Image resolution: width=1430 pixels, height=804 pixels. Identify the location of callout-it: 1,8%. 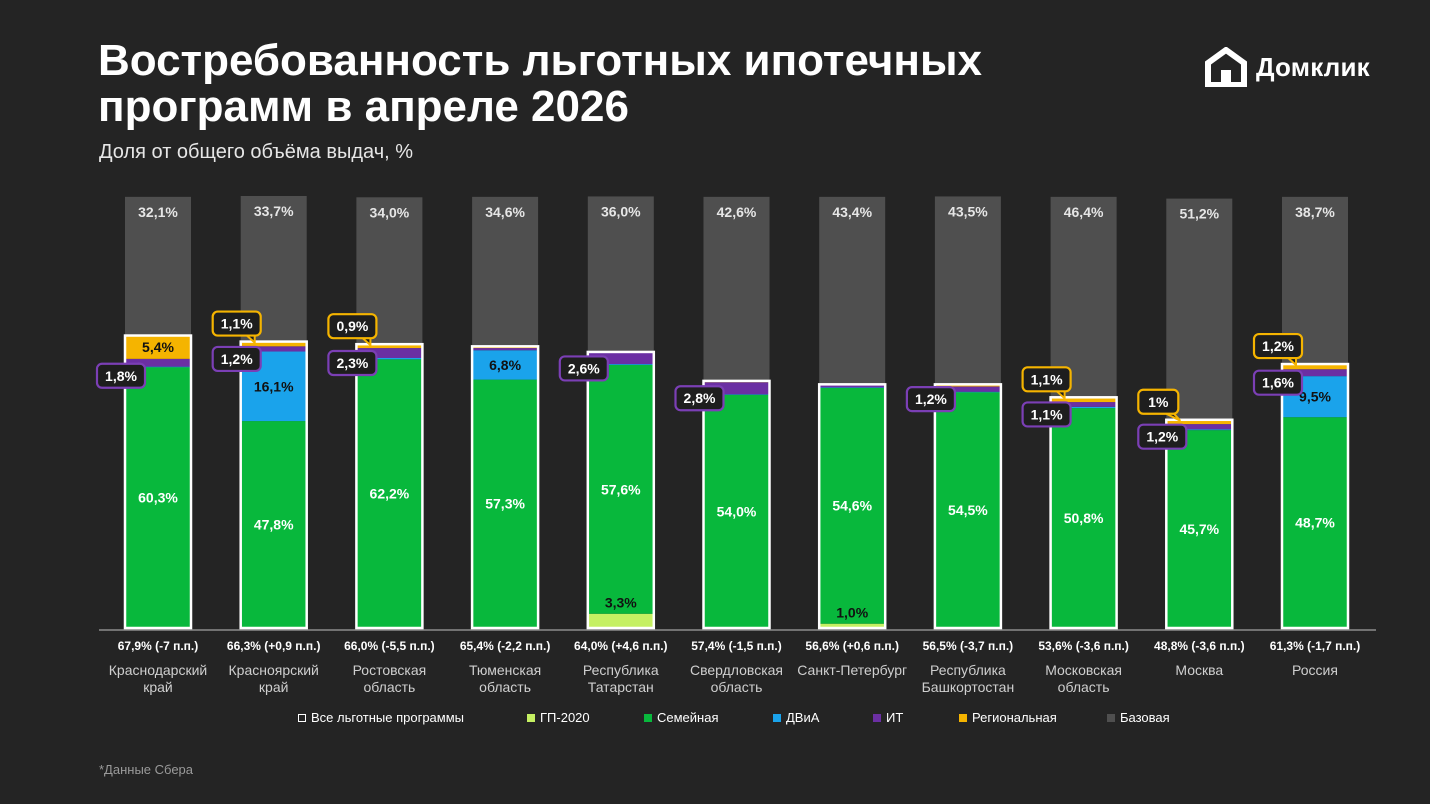
(121, 375).